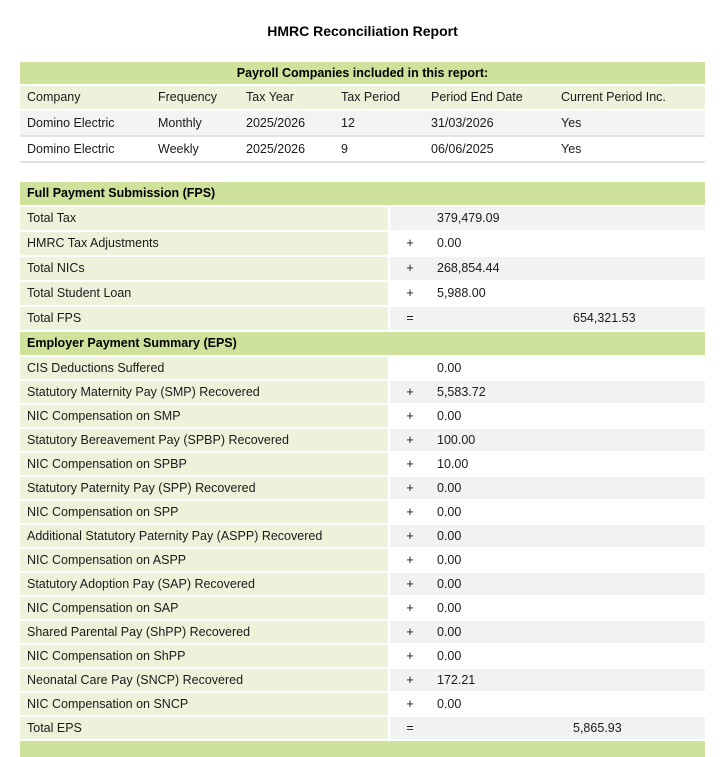 This screenshot has width=724, height=757. What do you see at coordinates (348, 123) in the screenshot?
I see `company-cell-tax-period: 12` at bounding box center [348, 123].